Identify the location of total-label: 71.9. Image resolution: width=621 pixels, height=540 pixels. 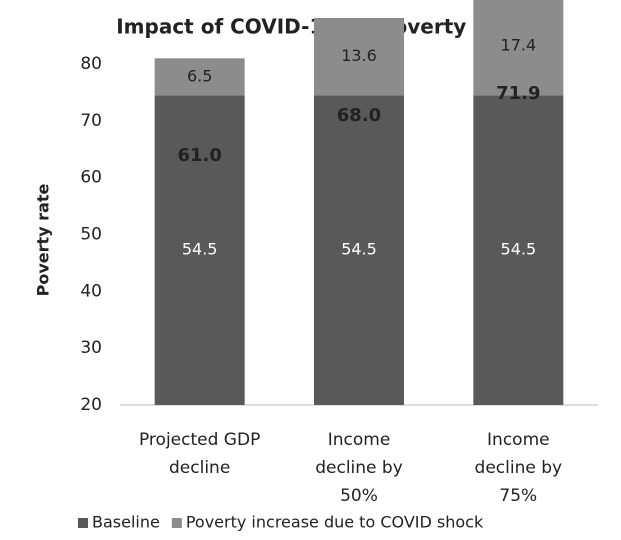
(518, 93).